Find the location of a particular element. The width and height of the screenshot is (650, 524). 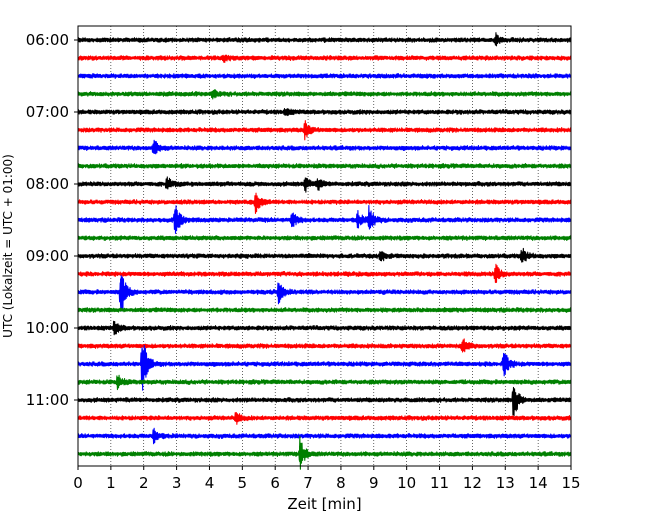

trace-line-10:45 is located at coordinates (324, 382).